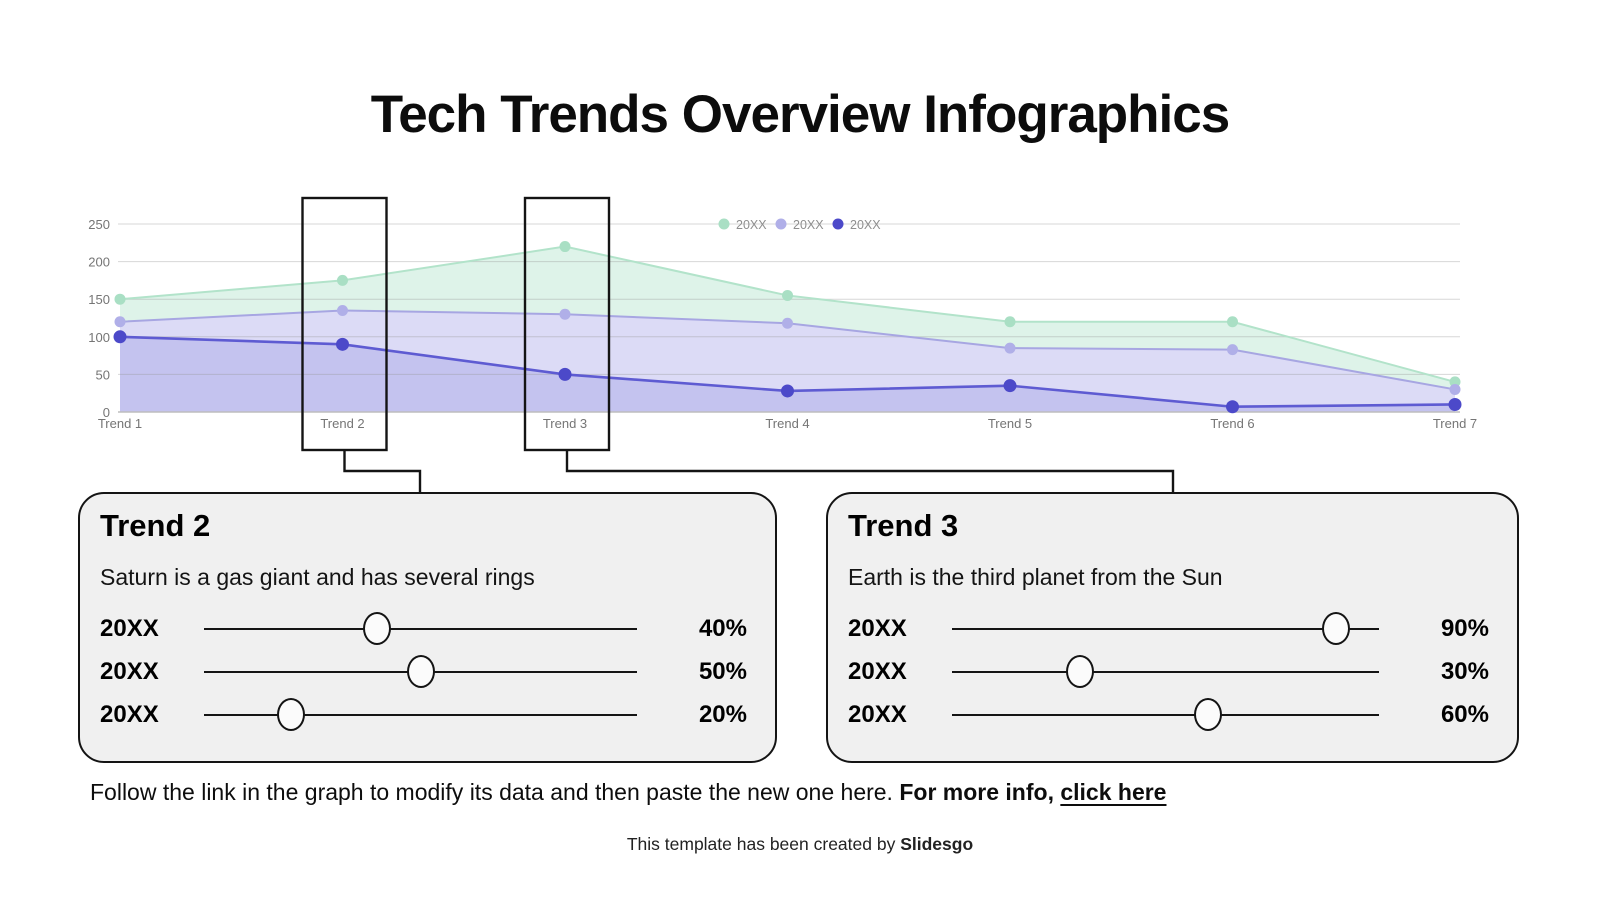  What do you see at coordinates (763, 844) in the screenshot?
I see `credit-text: This template has been created by` at bounding box center [763, 844].